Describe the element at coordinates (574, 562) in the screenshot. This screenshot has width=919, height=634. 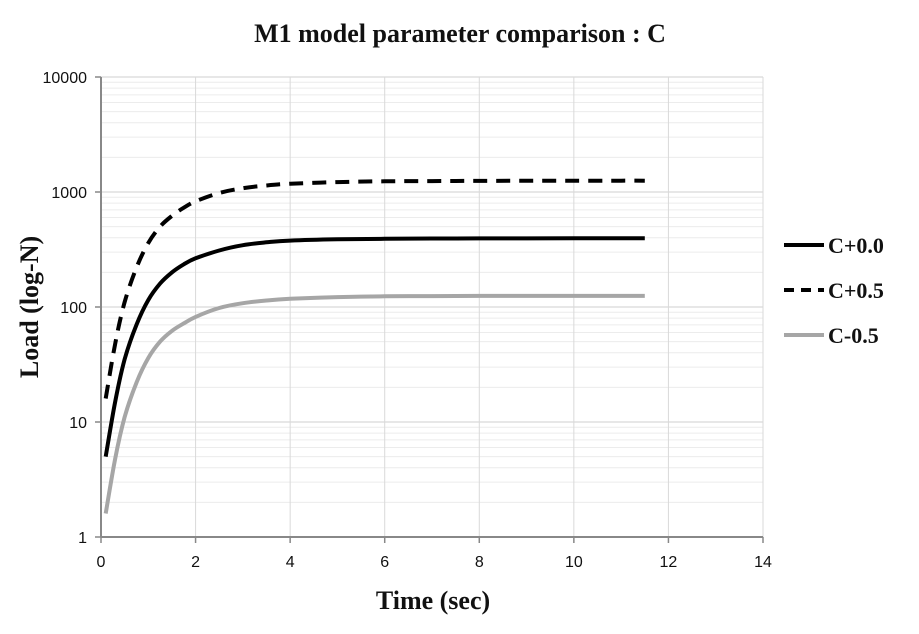
I see `x-tick-label: 10` at that location.